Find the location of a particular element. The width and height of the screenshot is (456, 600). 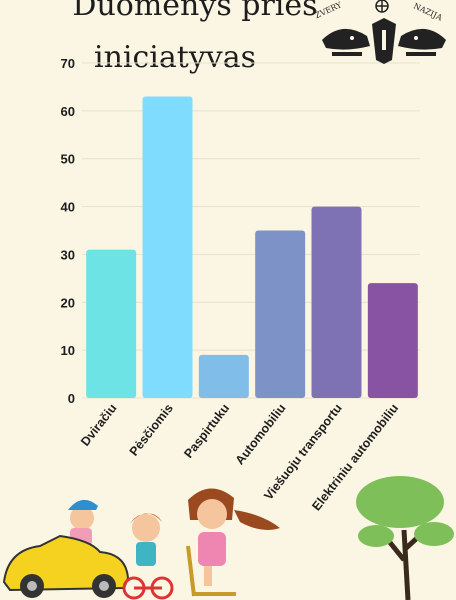

y-tick-label: 10 is located at coordinates (68, 350).